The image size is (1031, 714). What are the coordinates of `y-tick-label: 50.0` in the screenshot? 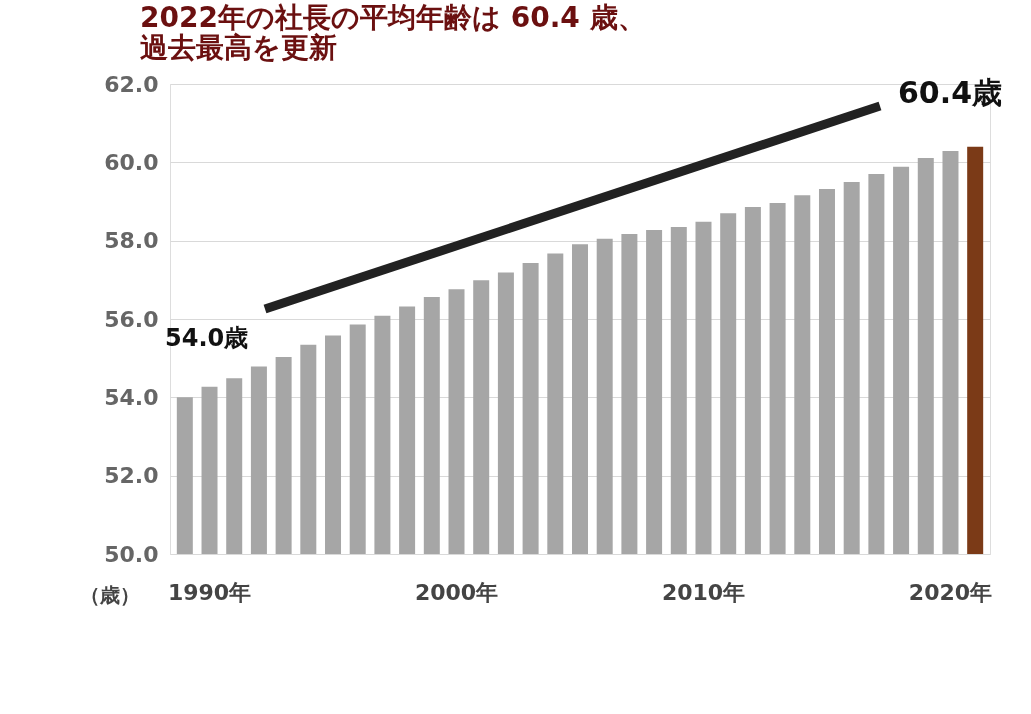 It's located at (131, 554).